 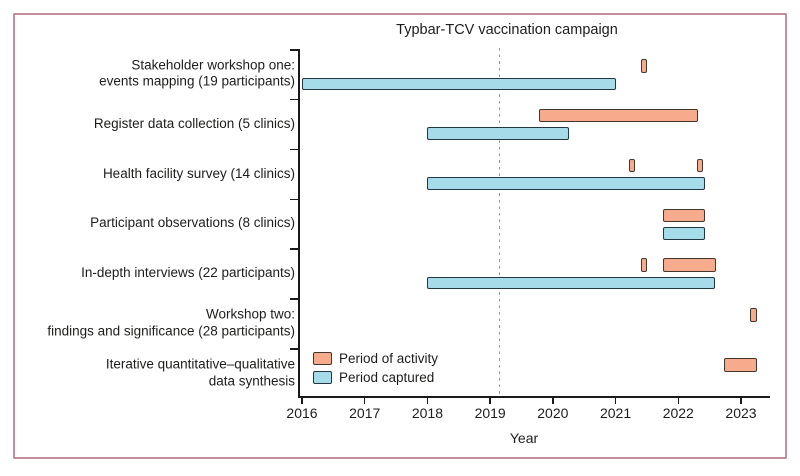 What do you see at coordinates (322, 358) in the screenshot?
I see `activity-swatch-icon` at bounding box center [322, 358].